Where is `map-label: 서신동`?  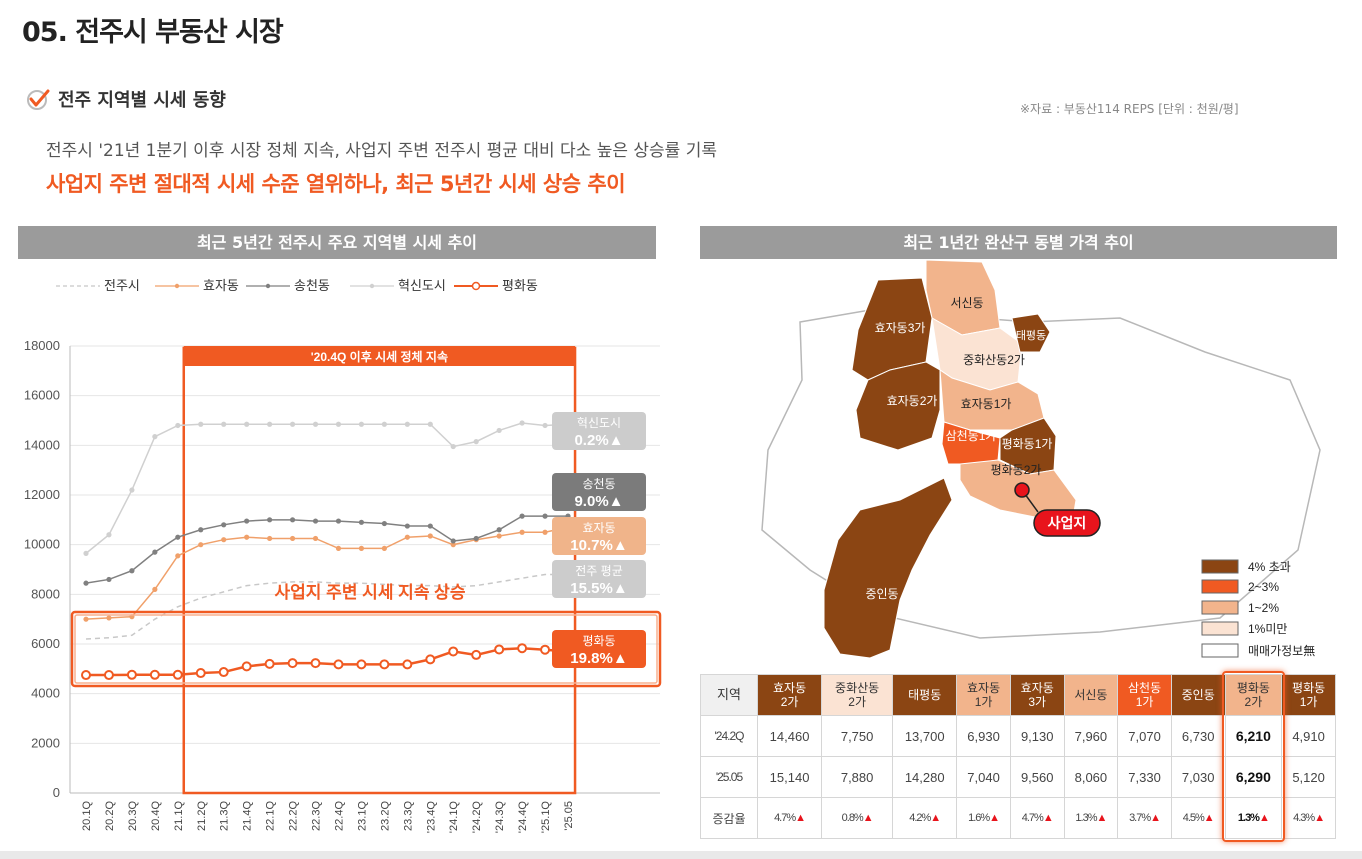
map-label: 서신동 is located at coordinates (966, 303).